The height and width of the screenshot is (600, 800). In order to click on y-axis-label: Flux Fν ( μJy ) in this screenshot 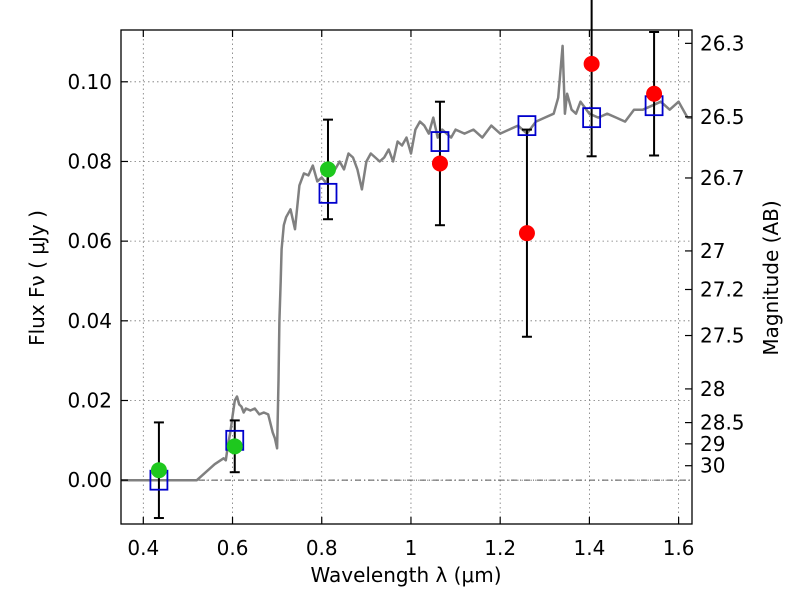, I will do `click(37, 278)`.